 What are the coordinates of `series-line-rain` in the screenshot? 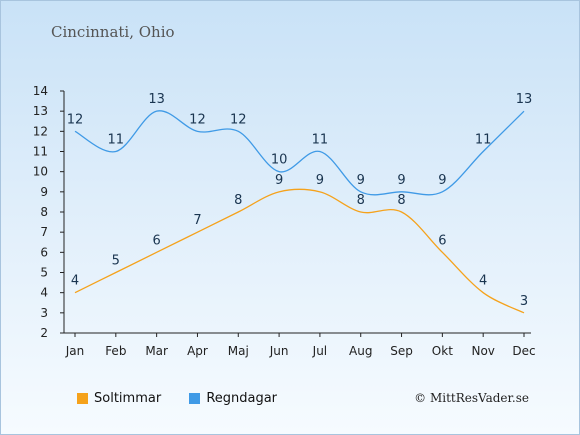 It's located at (299, 153).